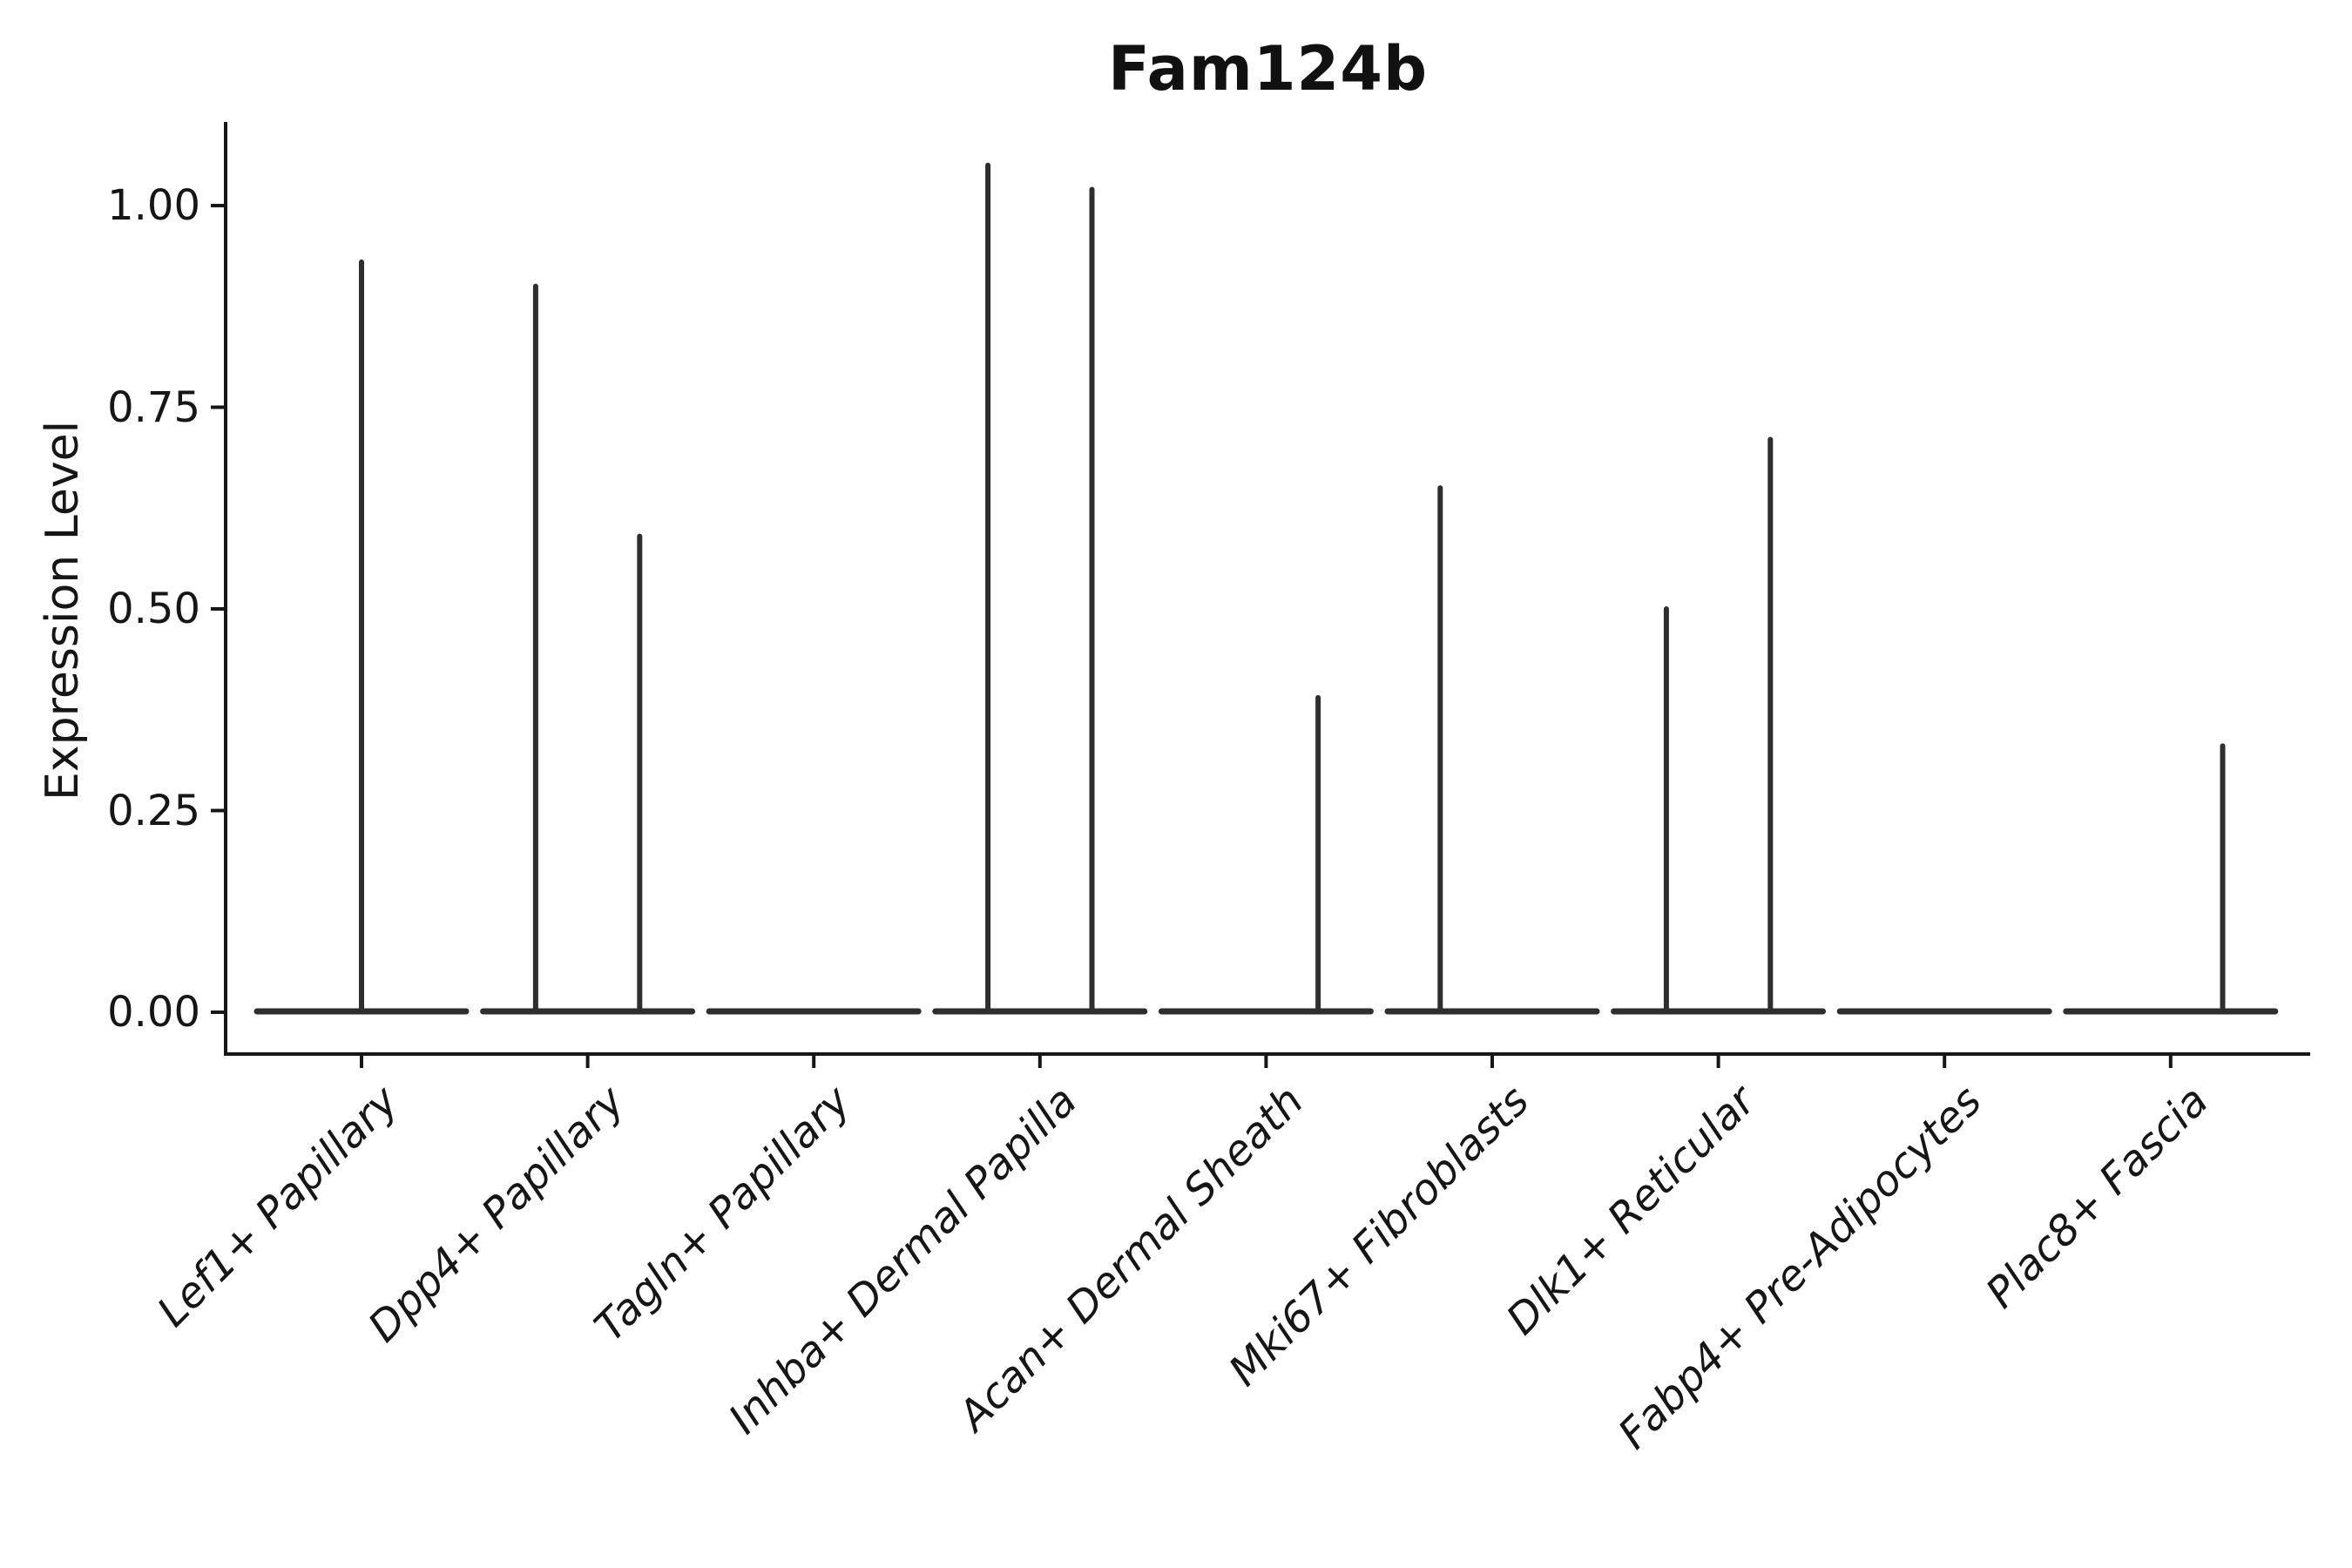  I want to click on plot-title: Fam124b, so click(1268, 69).